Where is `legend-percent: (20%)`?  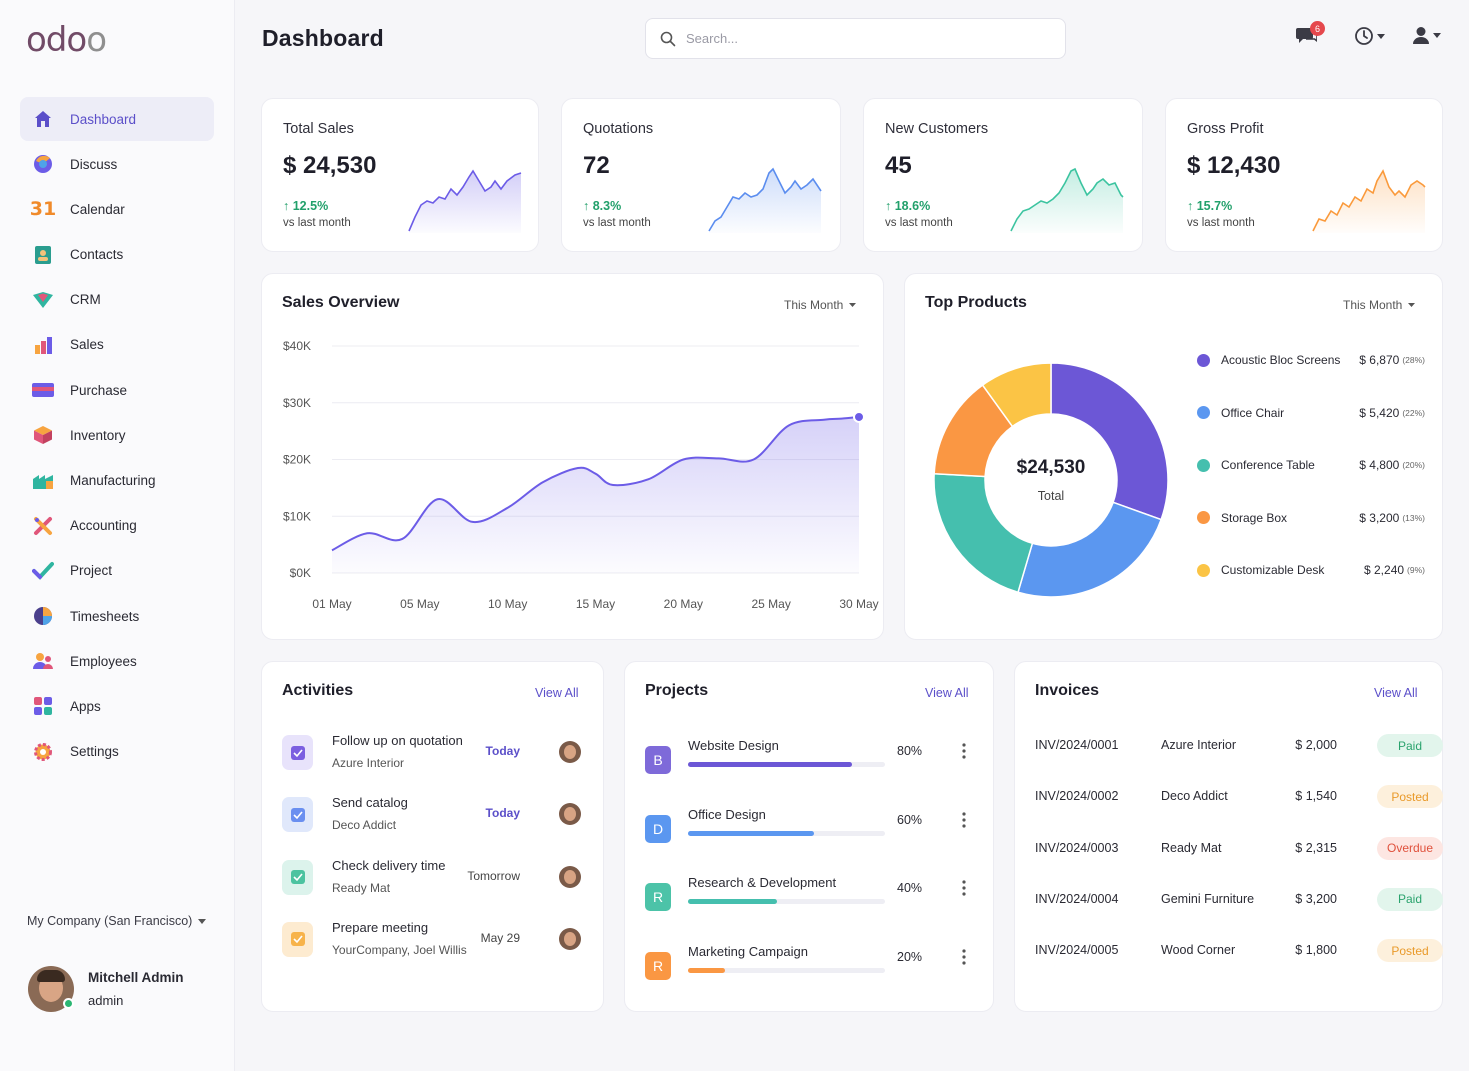 legend-percent: (20%) is located at coordinates (1413, 465).